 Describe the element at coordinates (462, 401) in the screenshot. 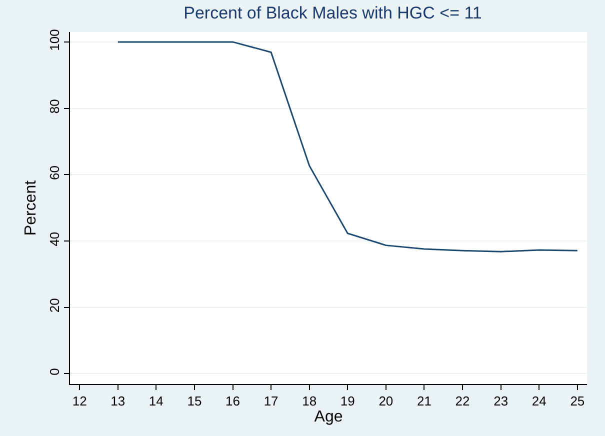

I see `x-tick-label: 22` at that location.